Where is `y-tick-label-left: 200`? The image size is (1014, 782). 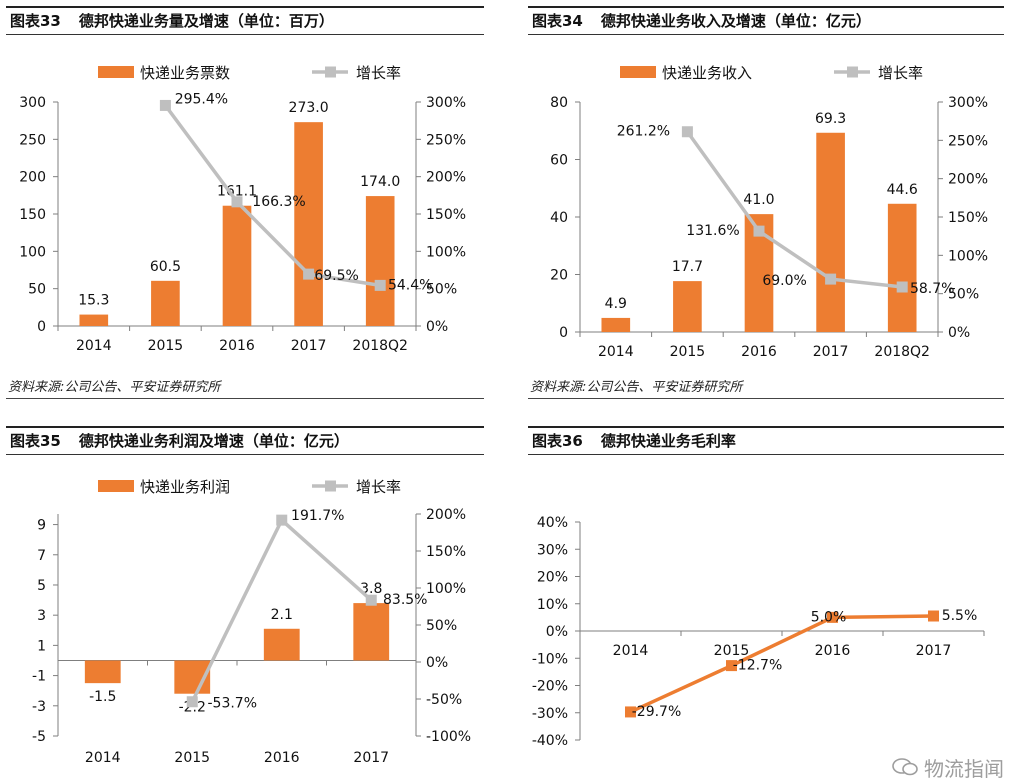 y-tick-label-left: 200 is located at coordinates (32, 178).